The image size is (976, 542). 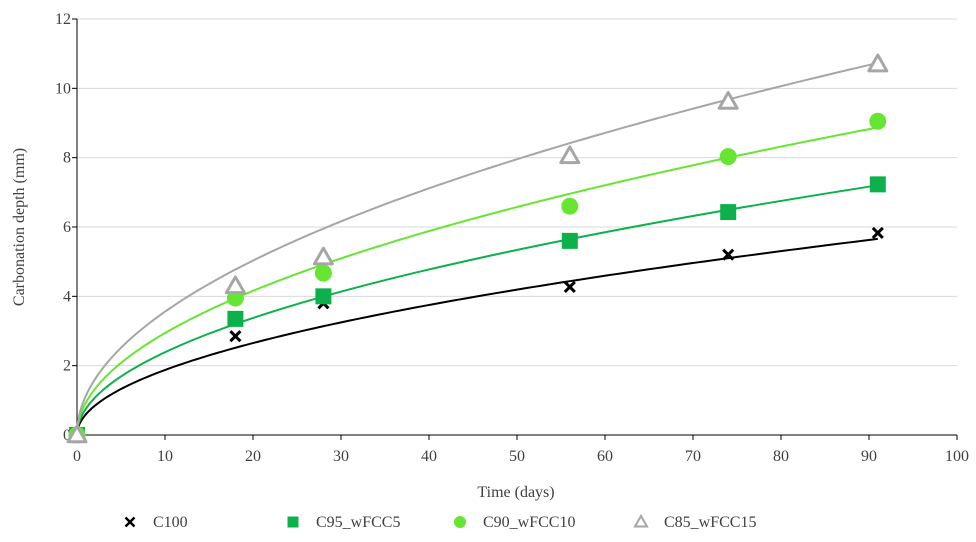 What do you see at coordinates (517, 456) in the screenshot?
I see `x-tick-label: 50` at bounding box center [517, 456].